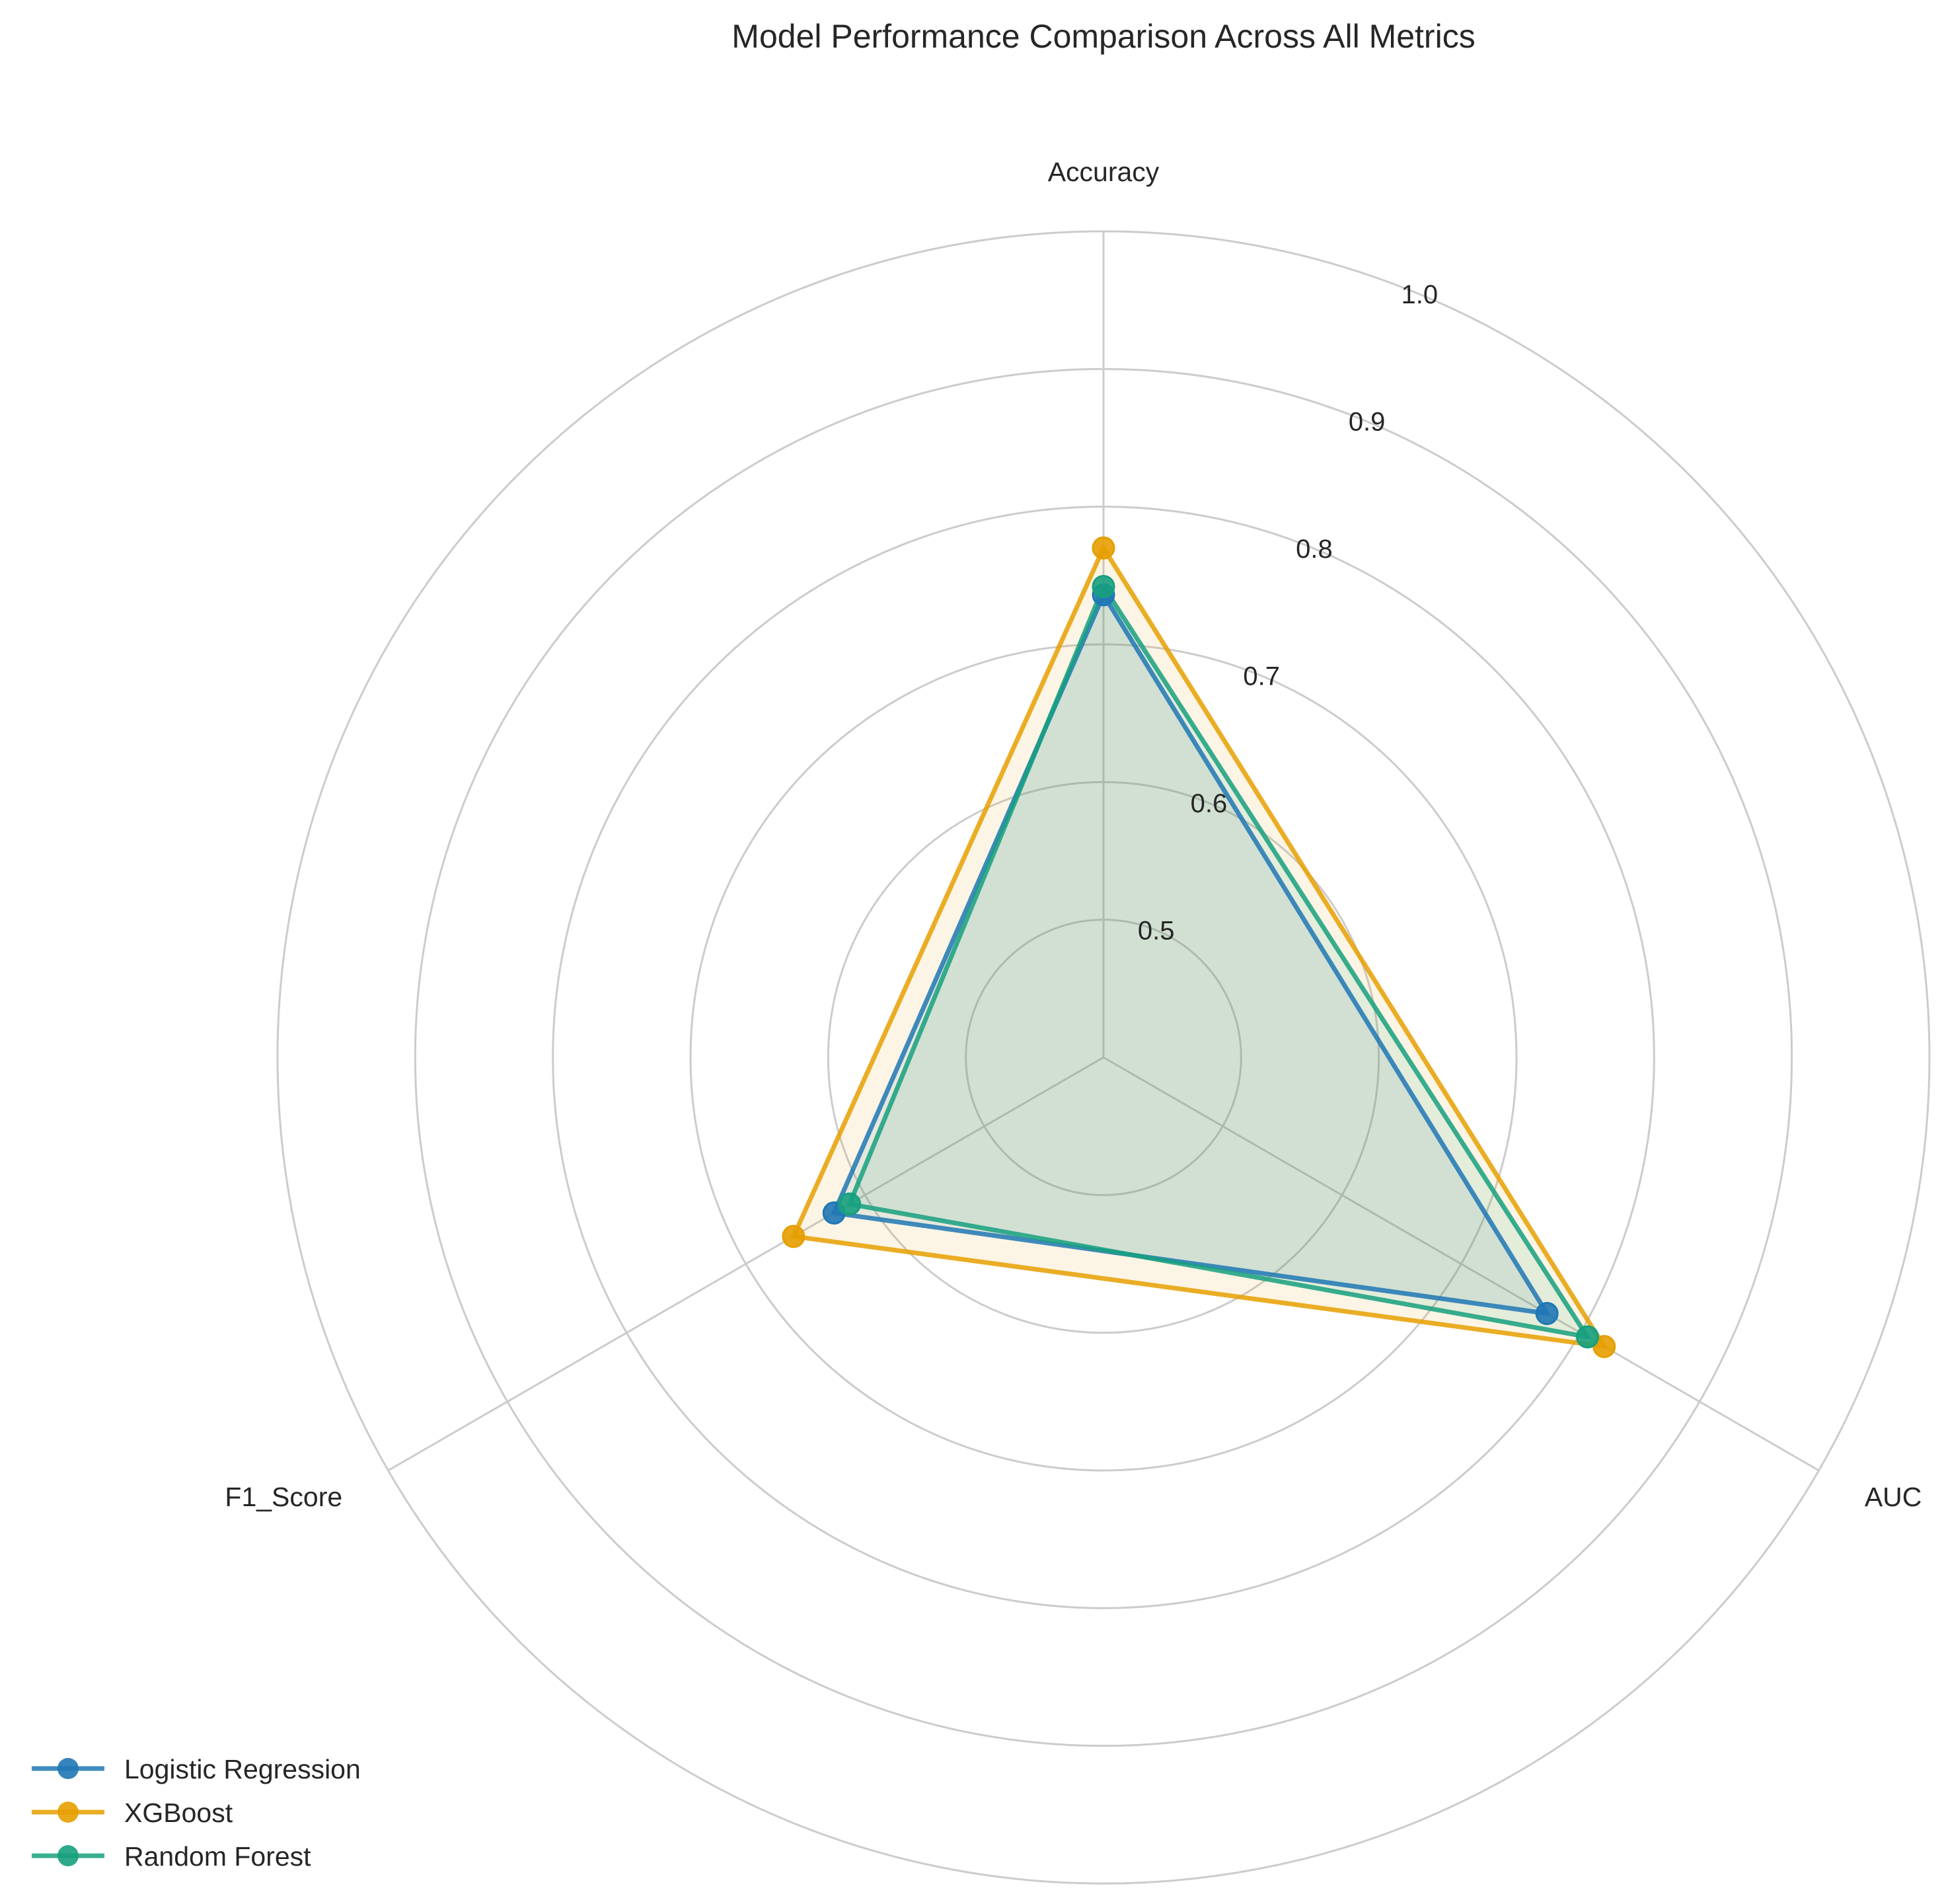 This screenshot has height=1904, width=1944. I want to click on legend: Logistic Regression XGBoost Random Forest, so click(196, 1813).